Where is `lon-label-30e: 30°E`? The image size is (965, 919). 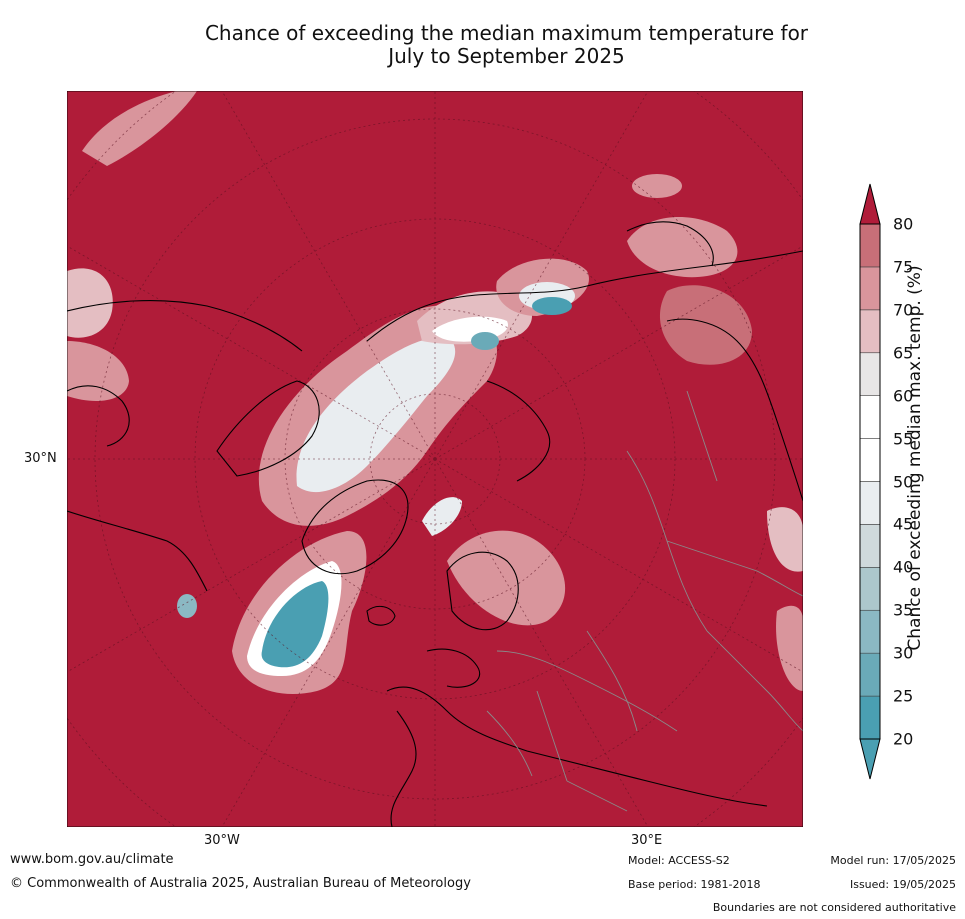 lon-label-30e: 30°E is located at coordinates (647, 840).